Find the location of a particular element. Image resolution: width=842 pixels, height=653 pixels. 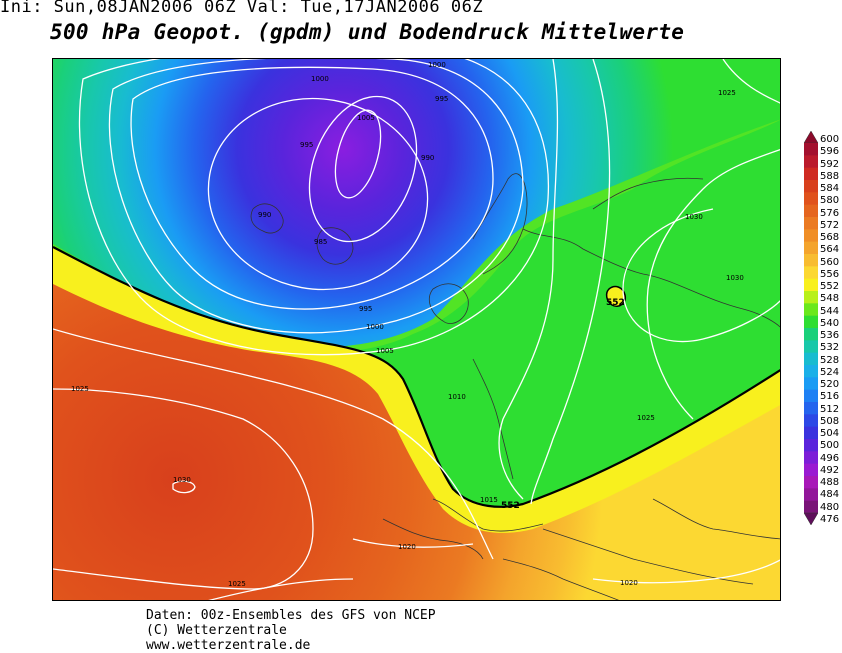

geopotential-labels: 552 552 is located at coordinates (563, 404).